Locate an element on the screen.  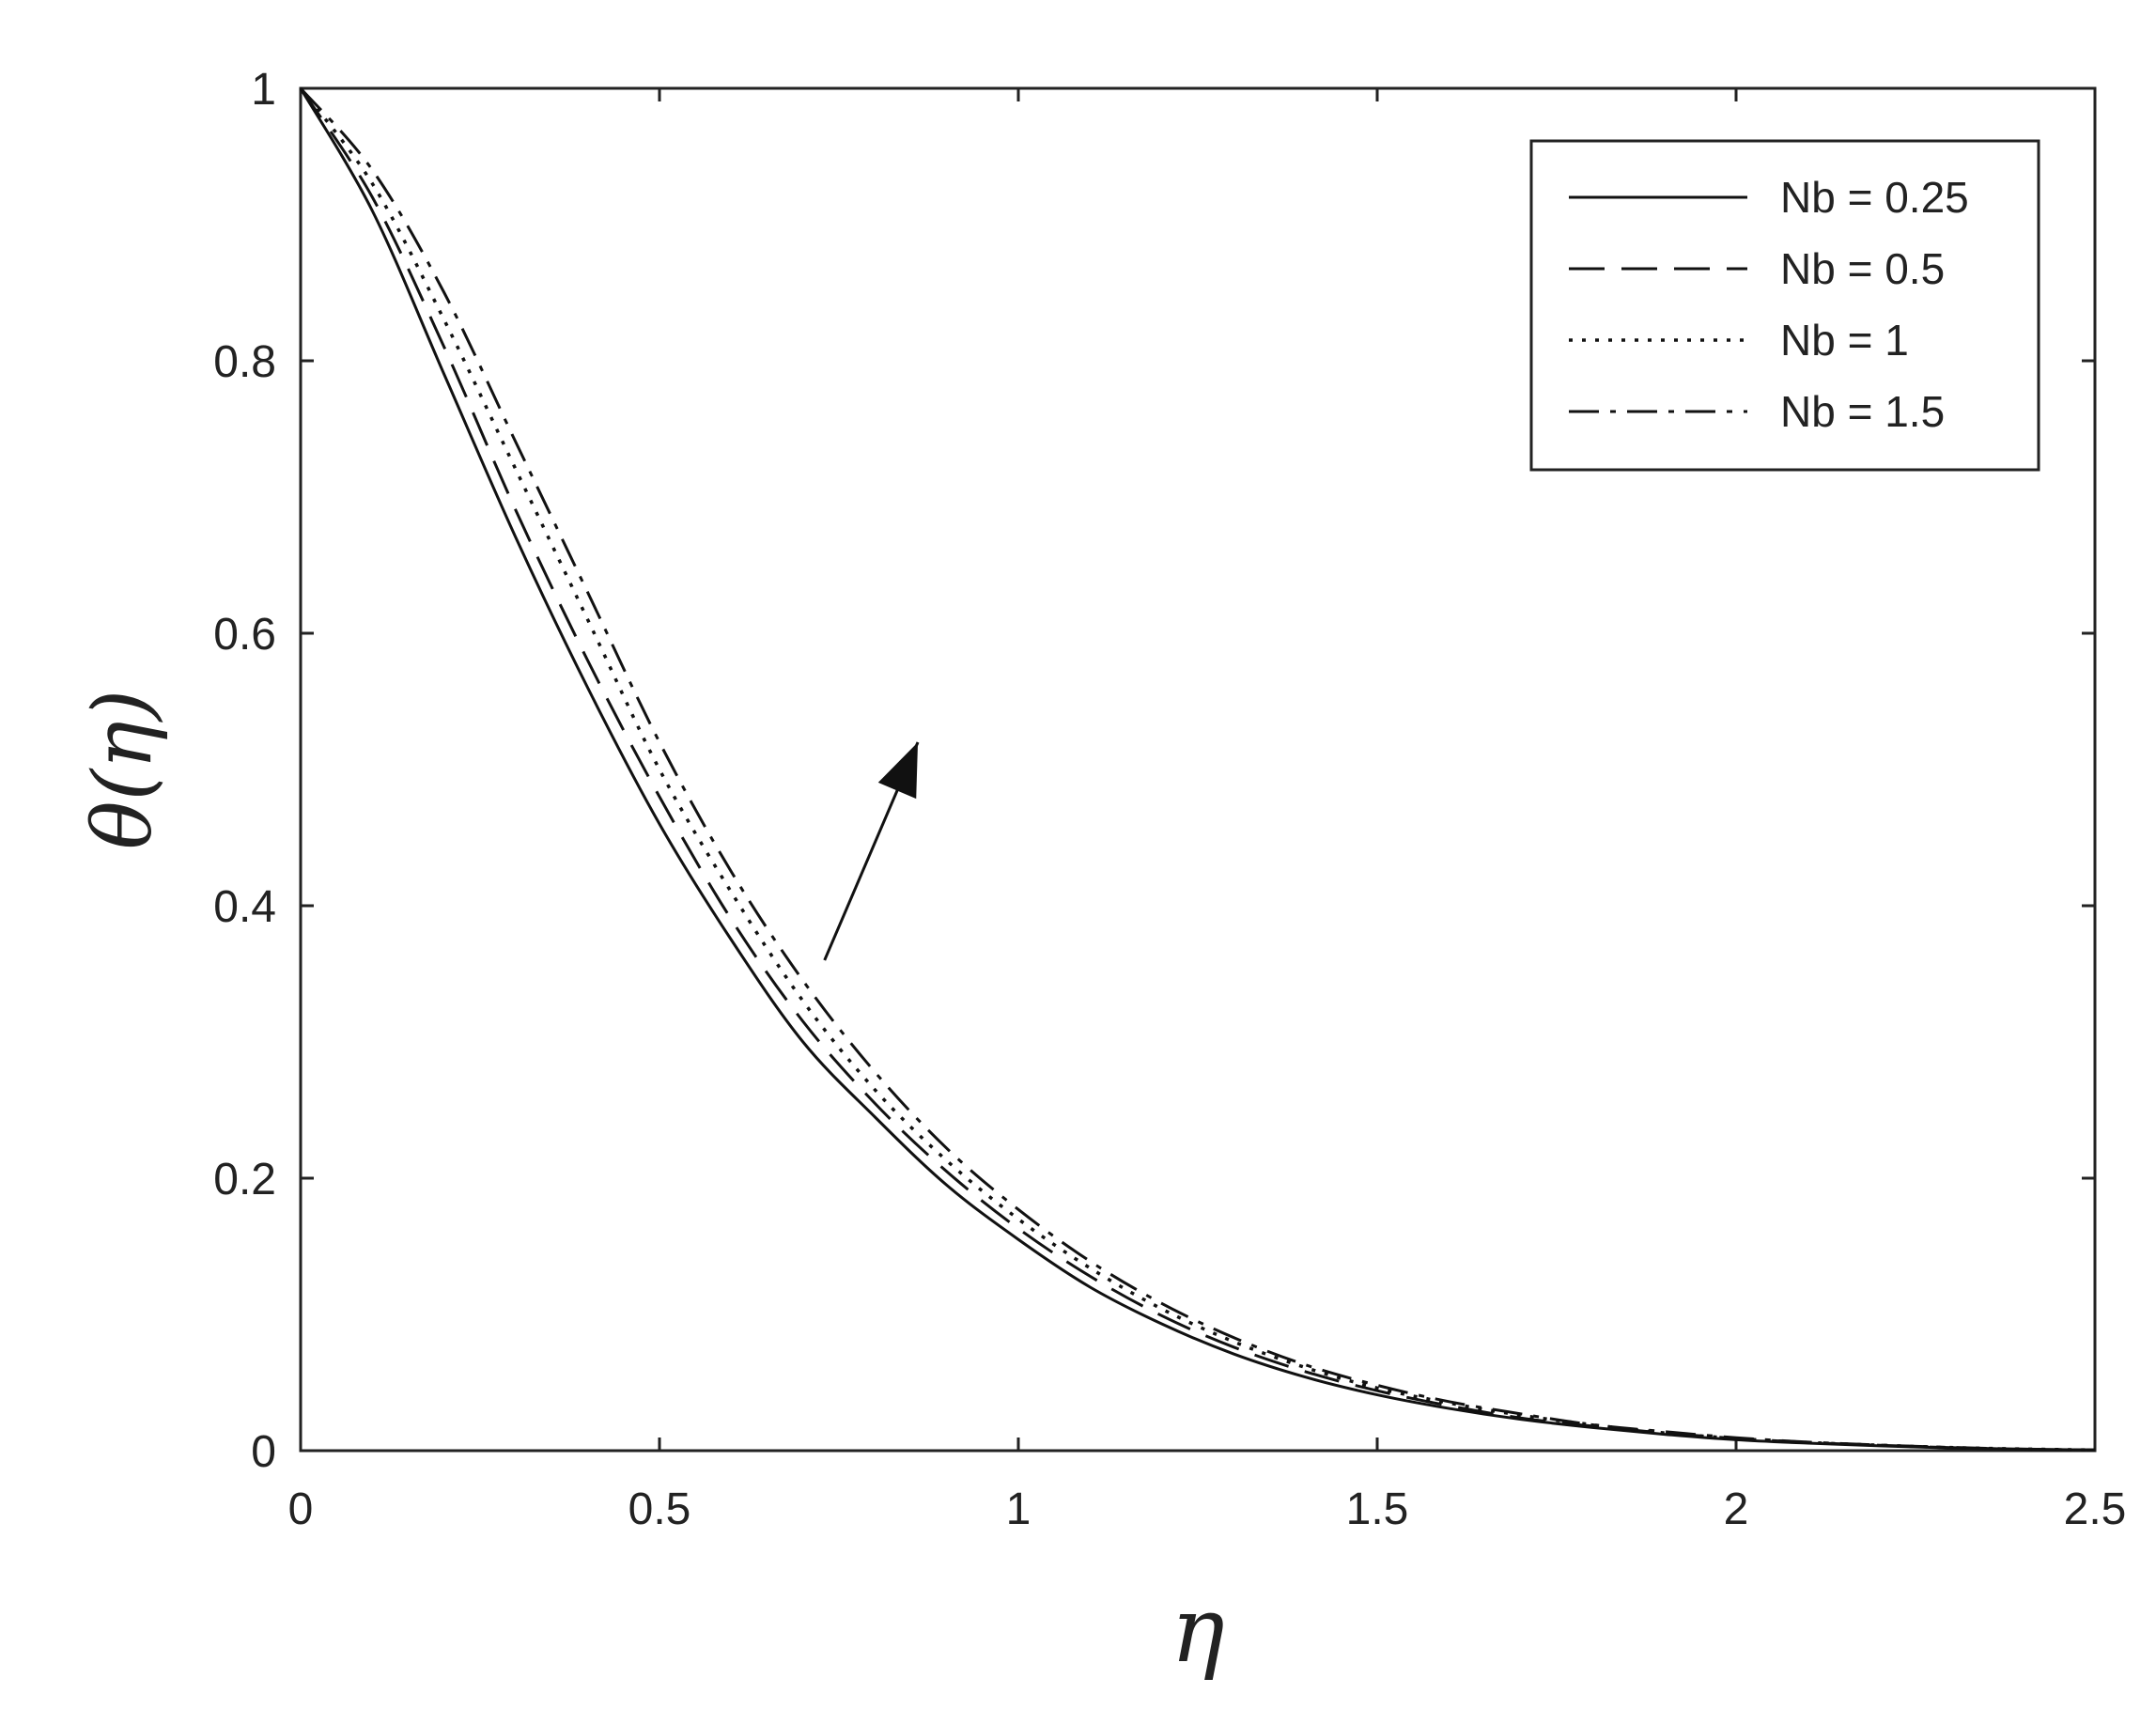
x-tick-label: 0 is located at coordinates (301, 1509).